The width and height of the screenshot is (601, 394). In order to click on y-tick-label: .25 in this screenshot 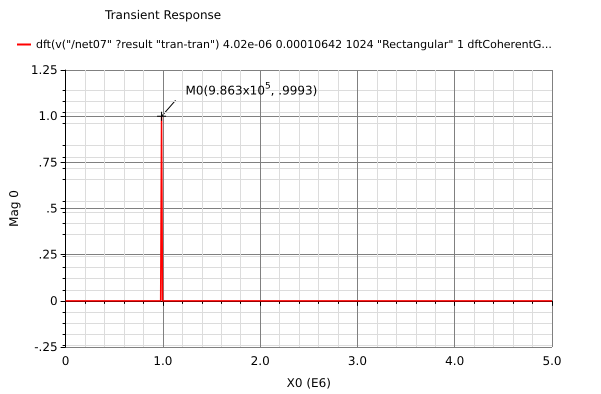, I will do `click(48, 255)`.